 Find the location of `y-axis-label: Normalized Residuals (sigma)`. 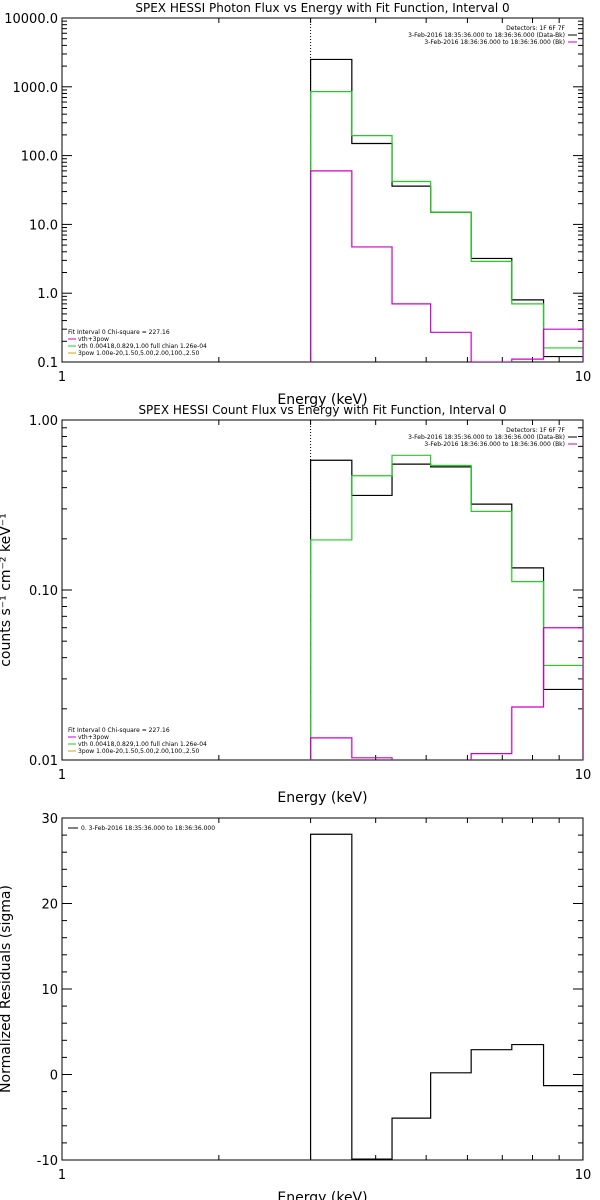

y-axis-label: Normalized Residuals (sigma) is located at coordinates (7, 989).